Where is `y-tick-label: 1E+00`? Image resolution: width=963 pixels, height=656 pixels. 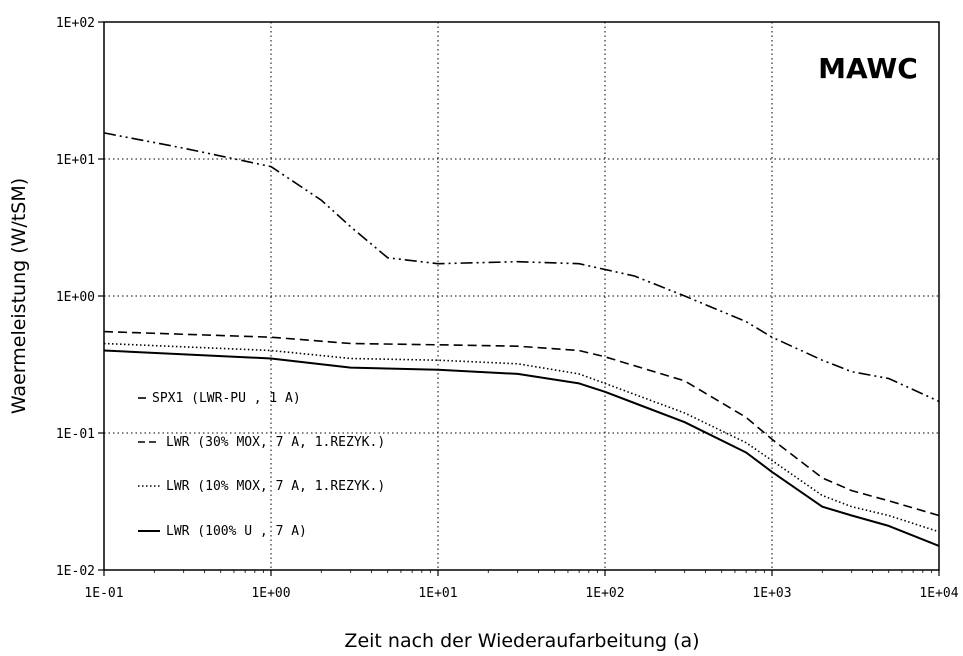 y-tick-label: 1E+00 is located at coordinates (75, 297).